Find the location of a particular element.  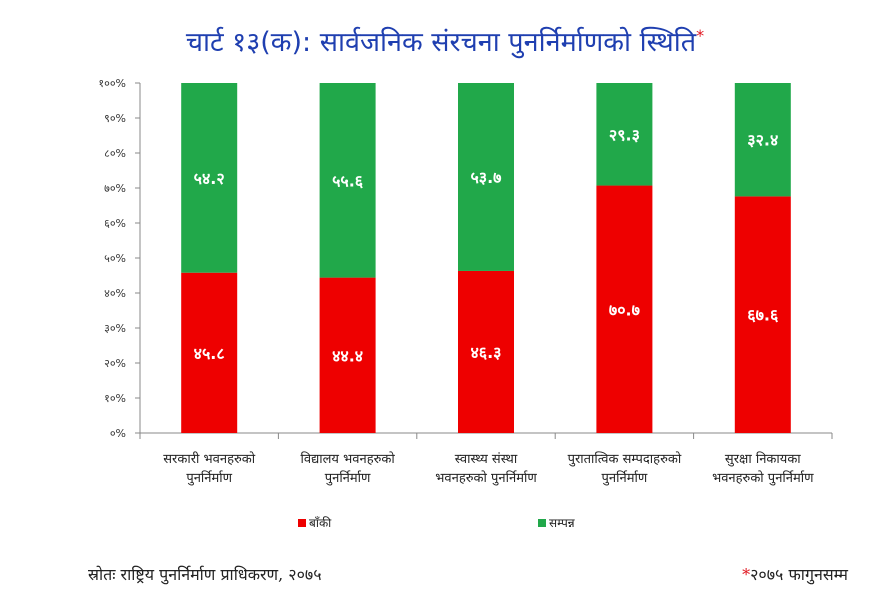

x-tick-label: स्वास्थ्य संस्था is located at coordinates (486, 459).